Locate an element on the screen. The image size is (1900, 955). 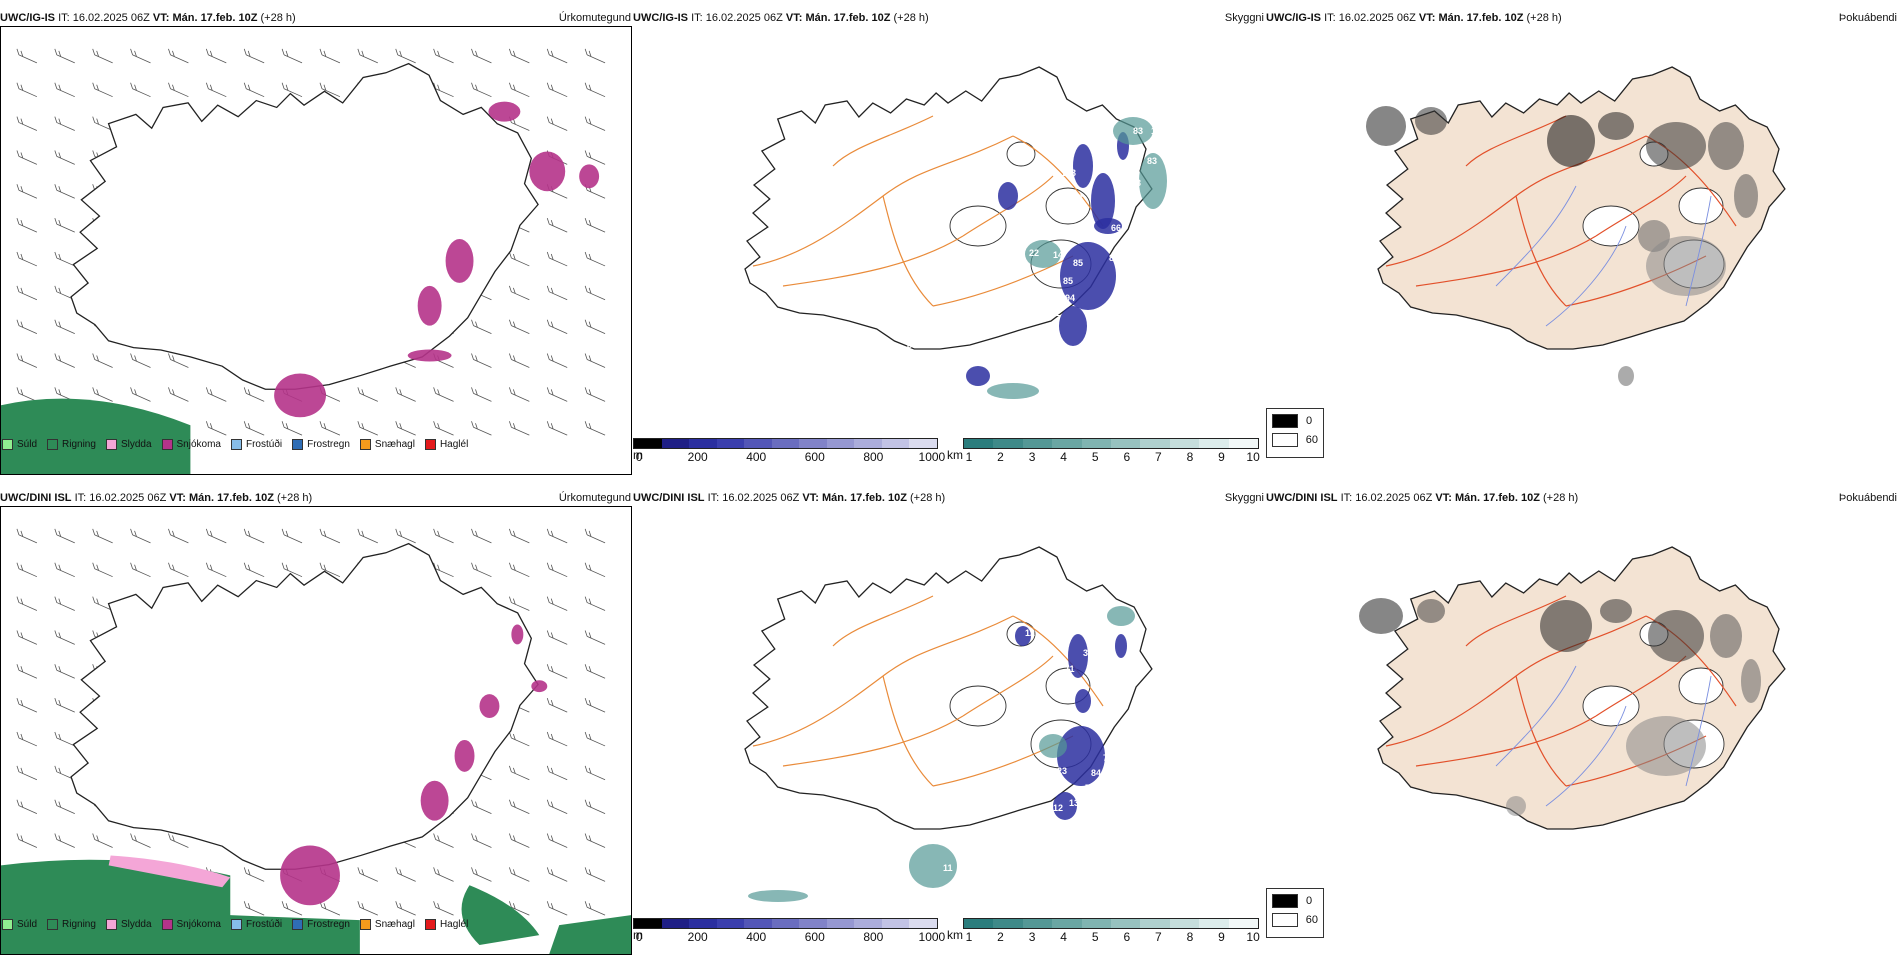
visibility-map: 185 83 129 83 183 83 66 14 83 85 85 94 12 83 88 22 13 is located at coordinates (949, 228).